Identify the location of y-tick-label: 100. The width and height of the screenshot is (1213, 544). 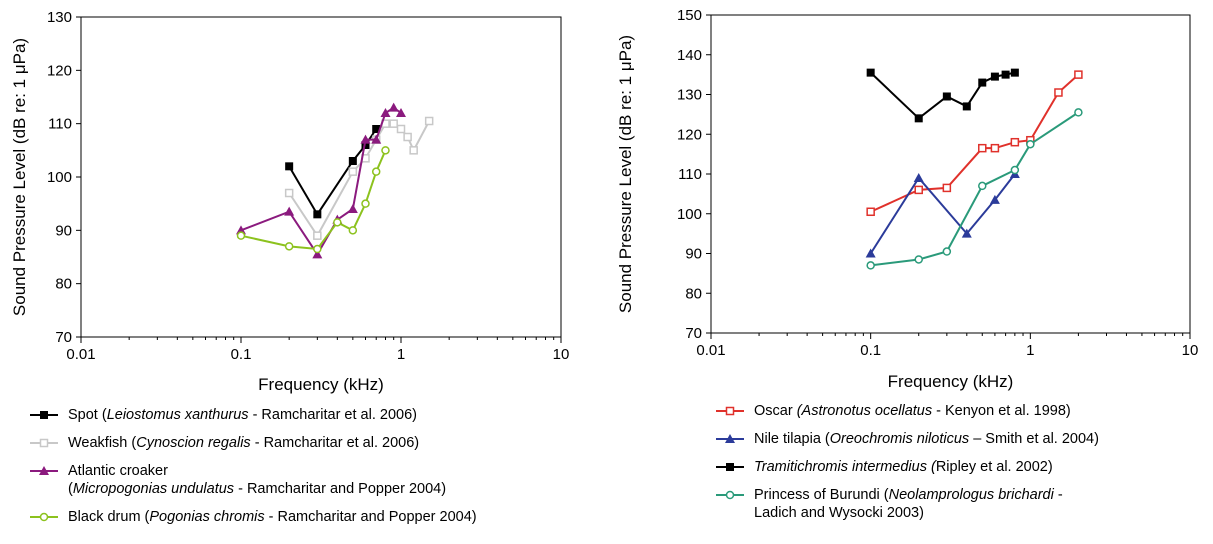
(59, 177).